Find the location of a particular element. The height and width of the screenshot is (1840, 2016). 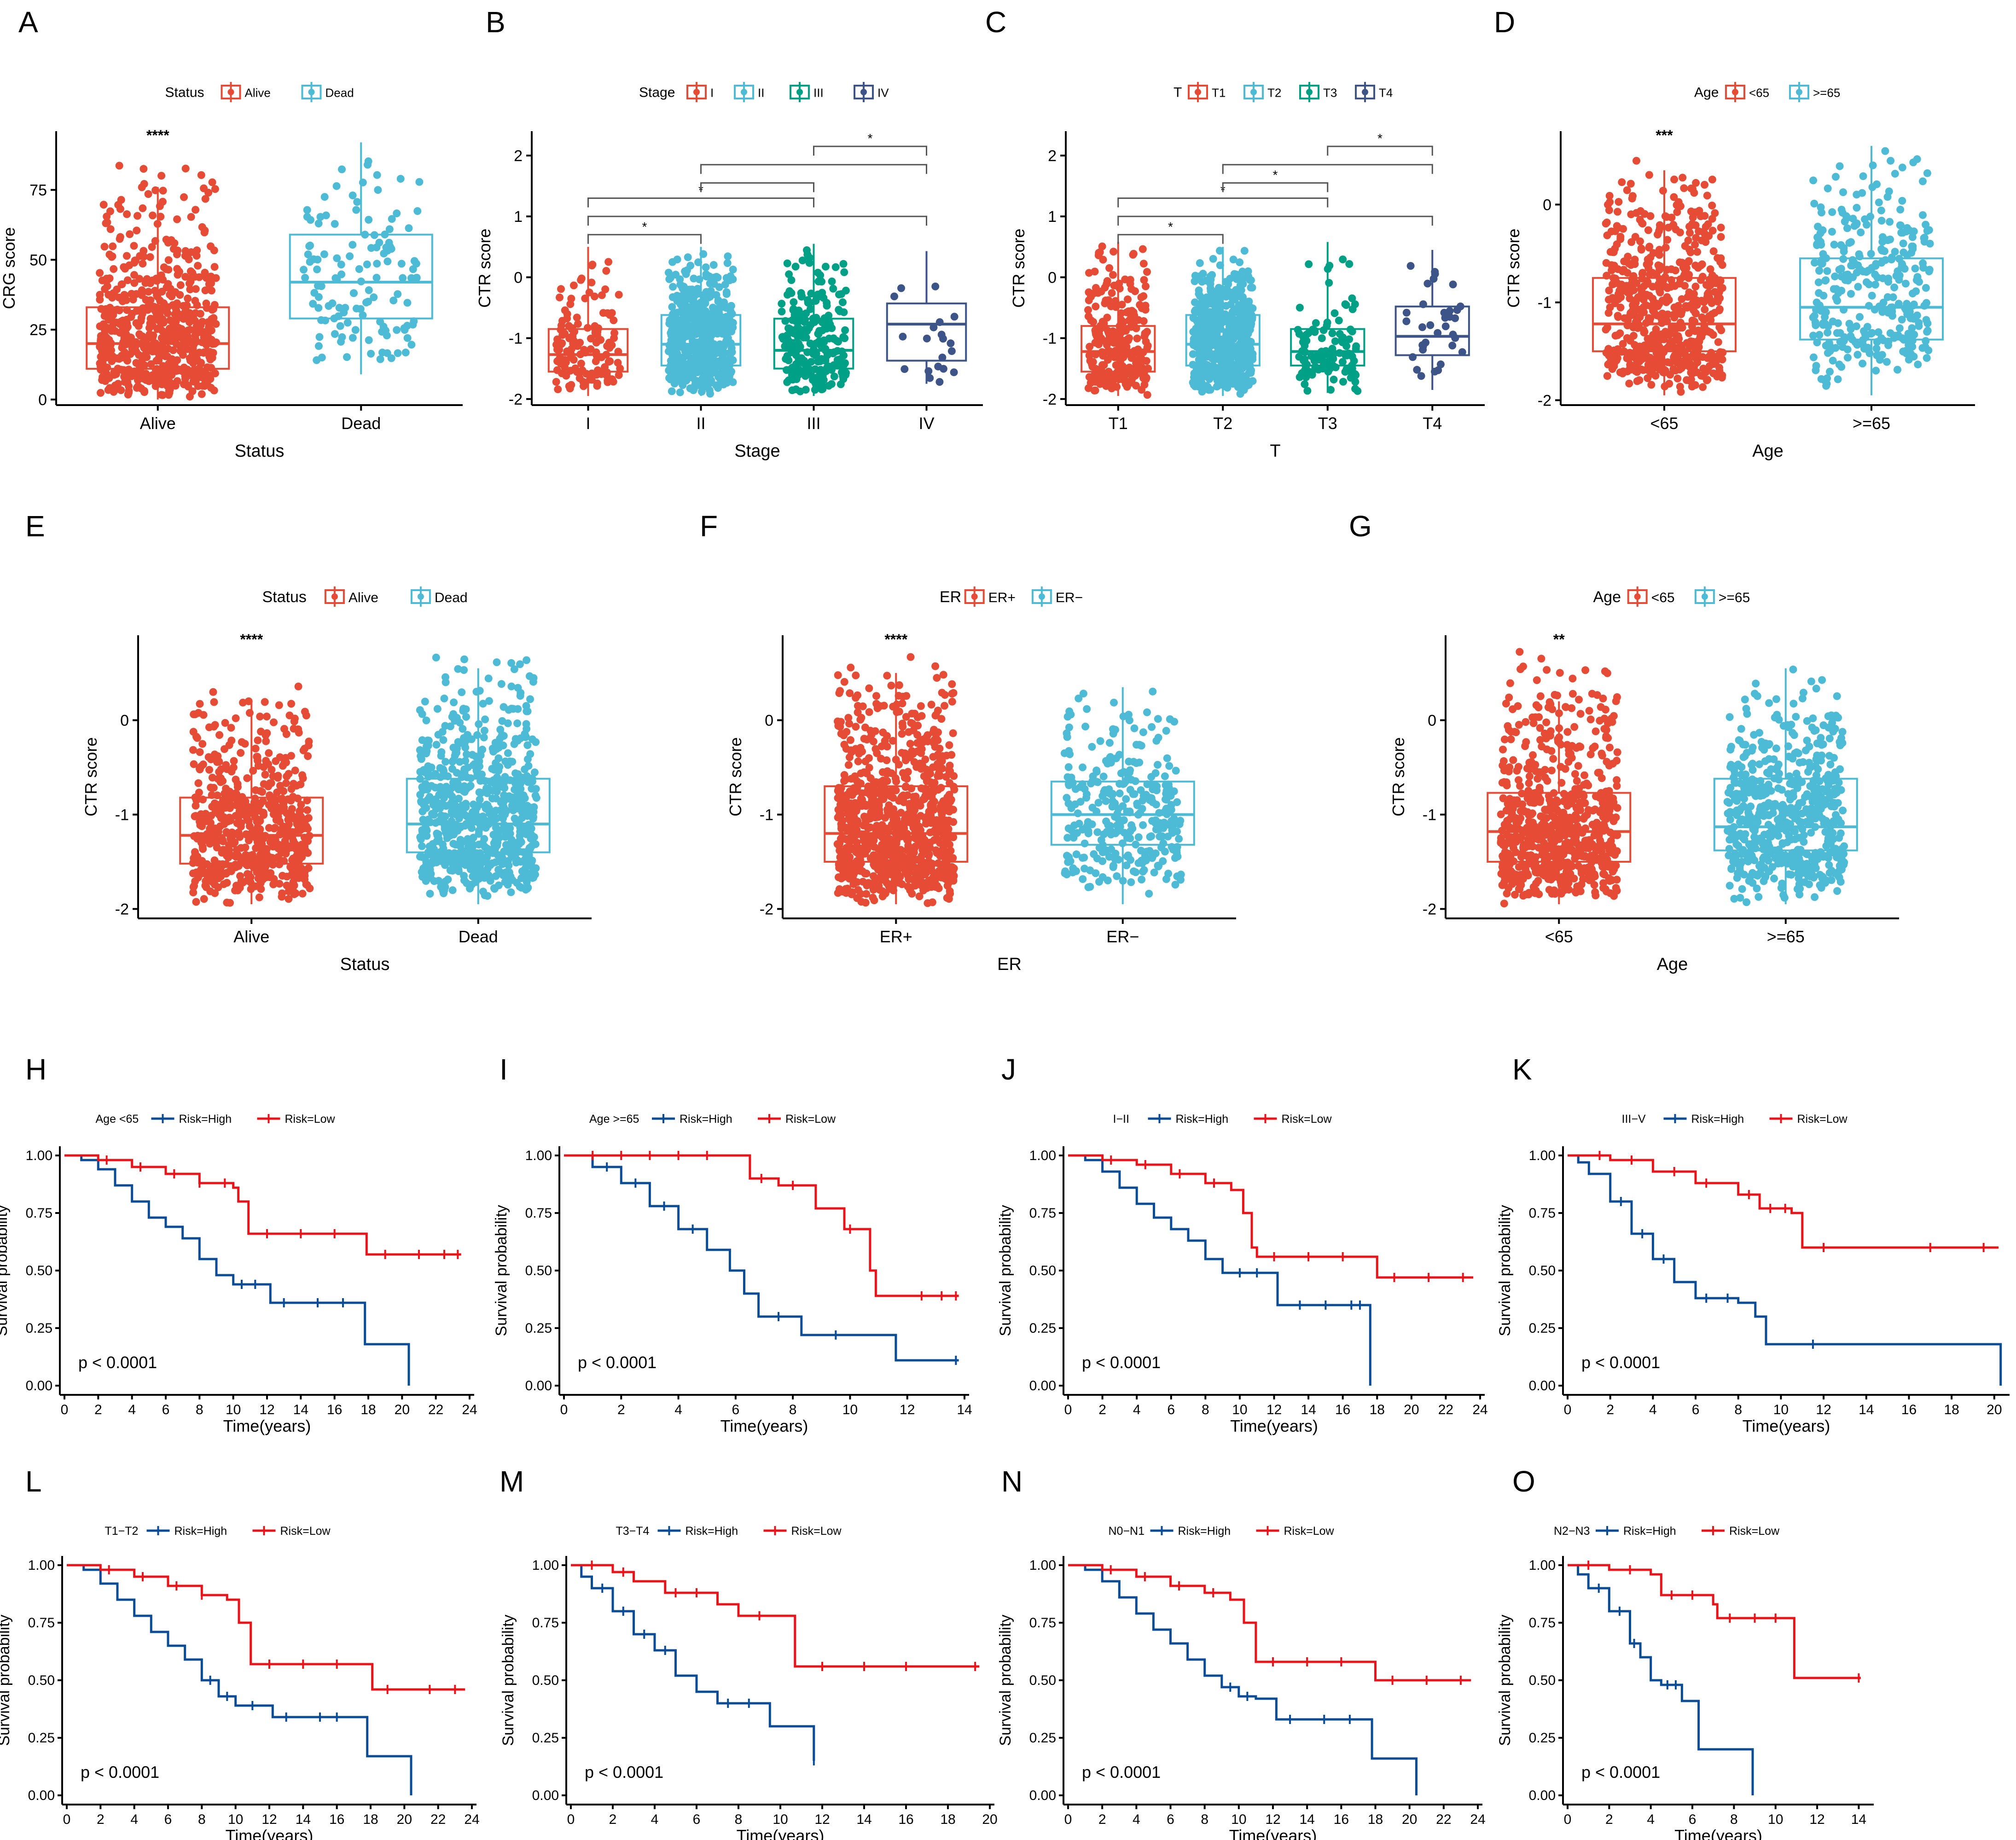

x-tick-label: II is located at coordinates (700, 423).